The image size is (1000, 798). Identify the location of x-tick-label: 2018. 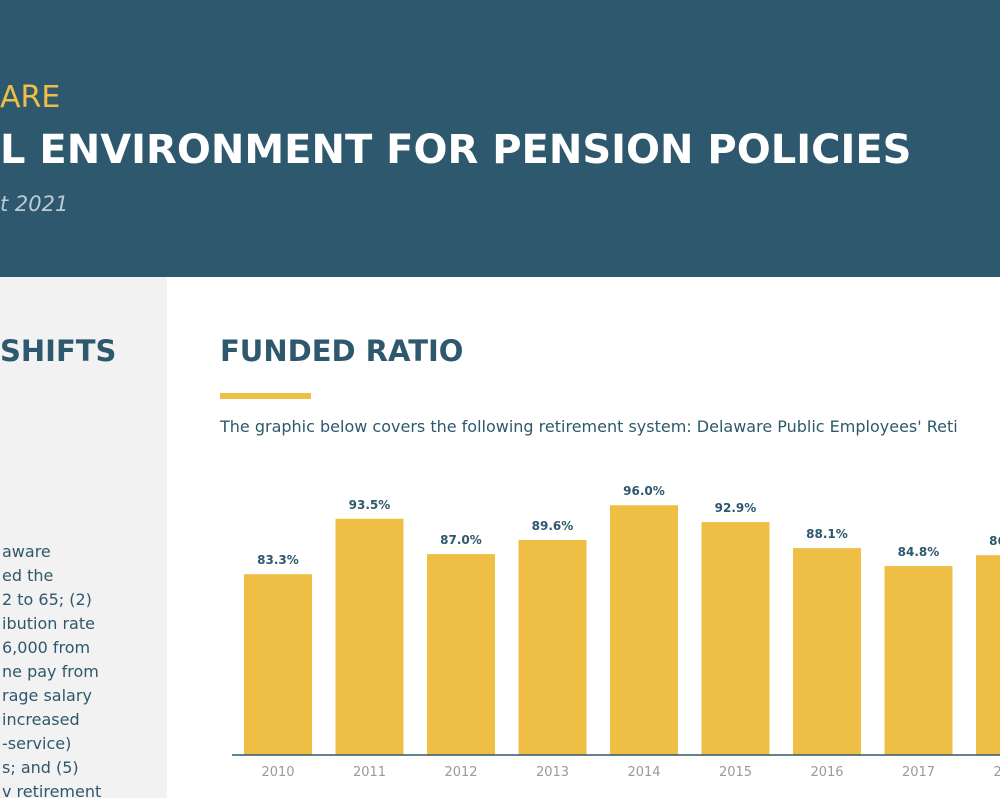
(996, 772).